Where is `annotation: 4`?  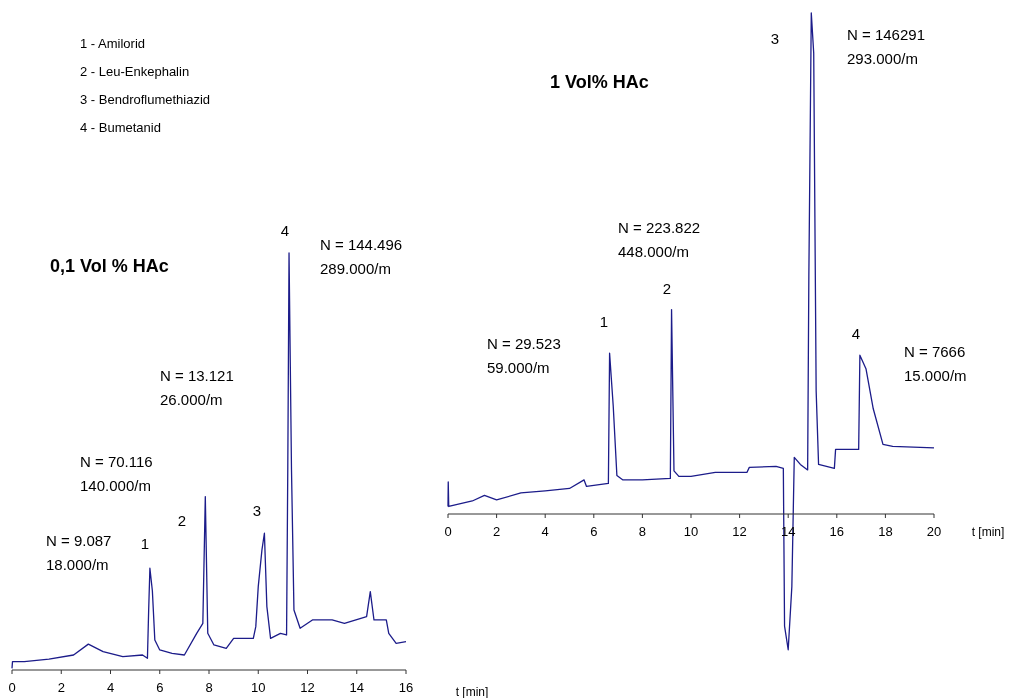 annotation: 4 is located at coordinates (856, 333).